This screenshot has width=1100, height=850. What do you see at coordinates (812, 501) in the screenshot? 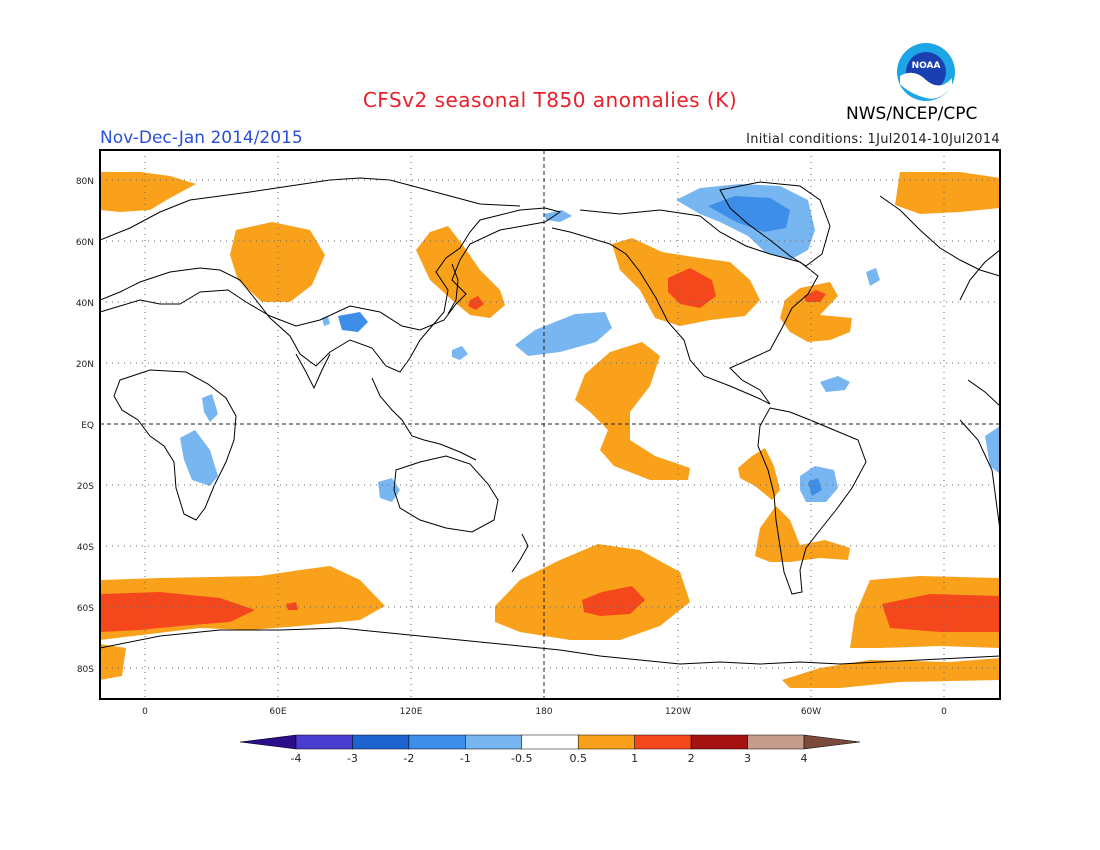
I see `coast-south-america` at bounding box center [812, 501].